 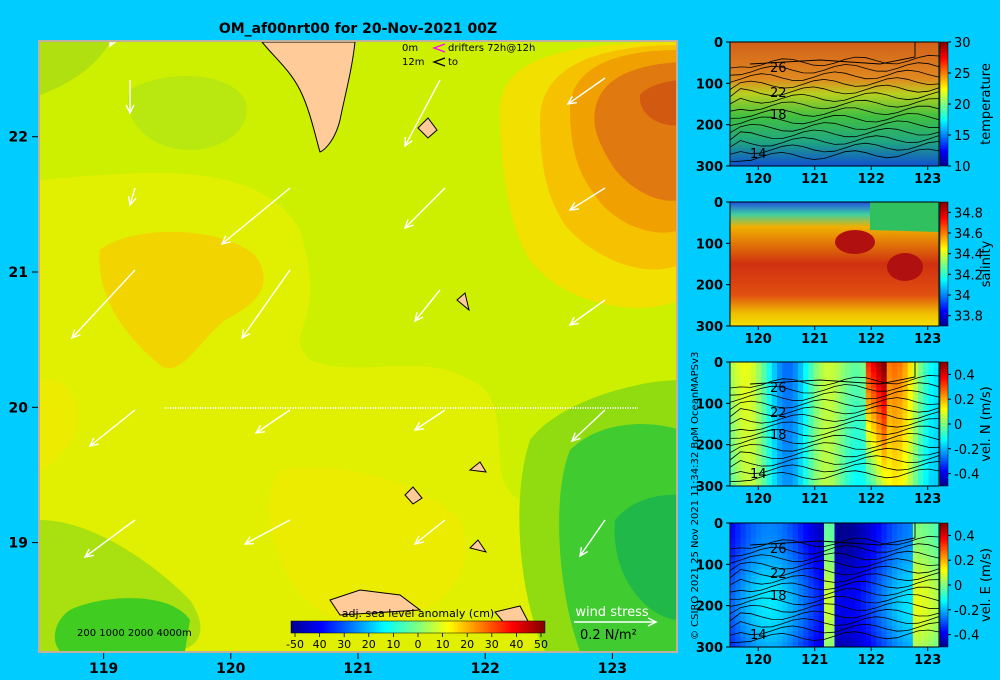 I want to click on sla-colorbar-bar, so click(x=418, y=627).